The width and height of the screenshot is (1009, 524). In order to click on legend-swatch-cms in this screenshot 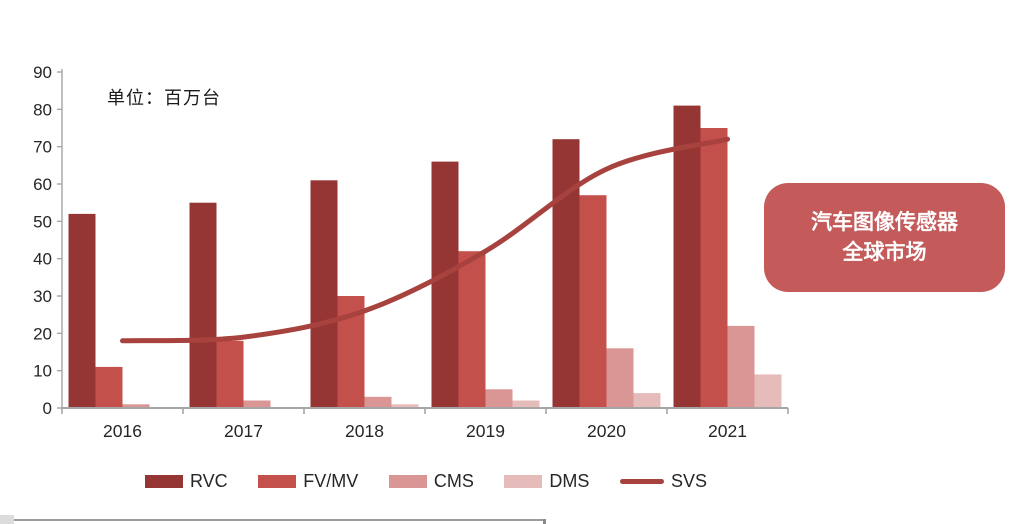, I will do `click(407, 481)`.